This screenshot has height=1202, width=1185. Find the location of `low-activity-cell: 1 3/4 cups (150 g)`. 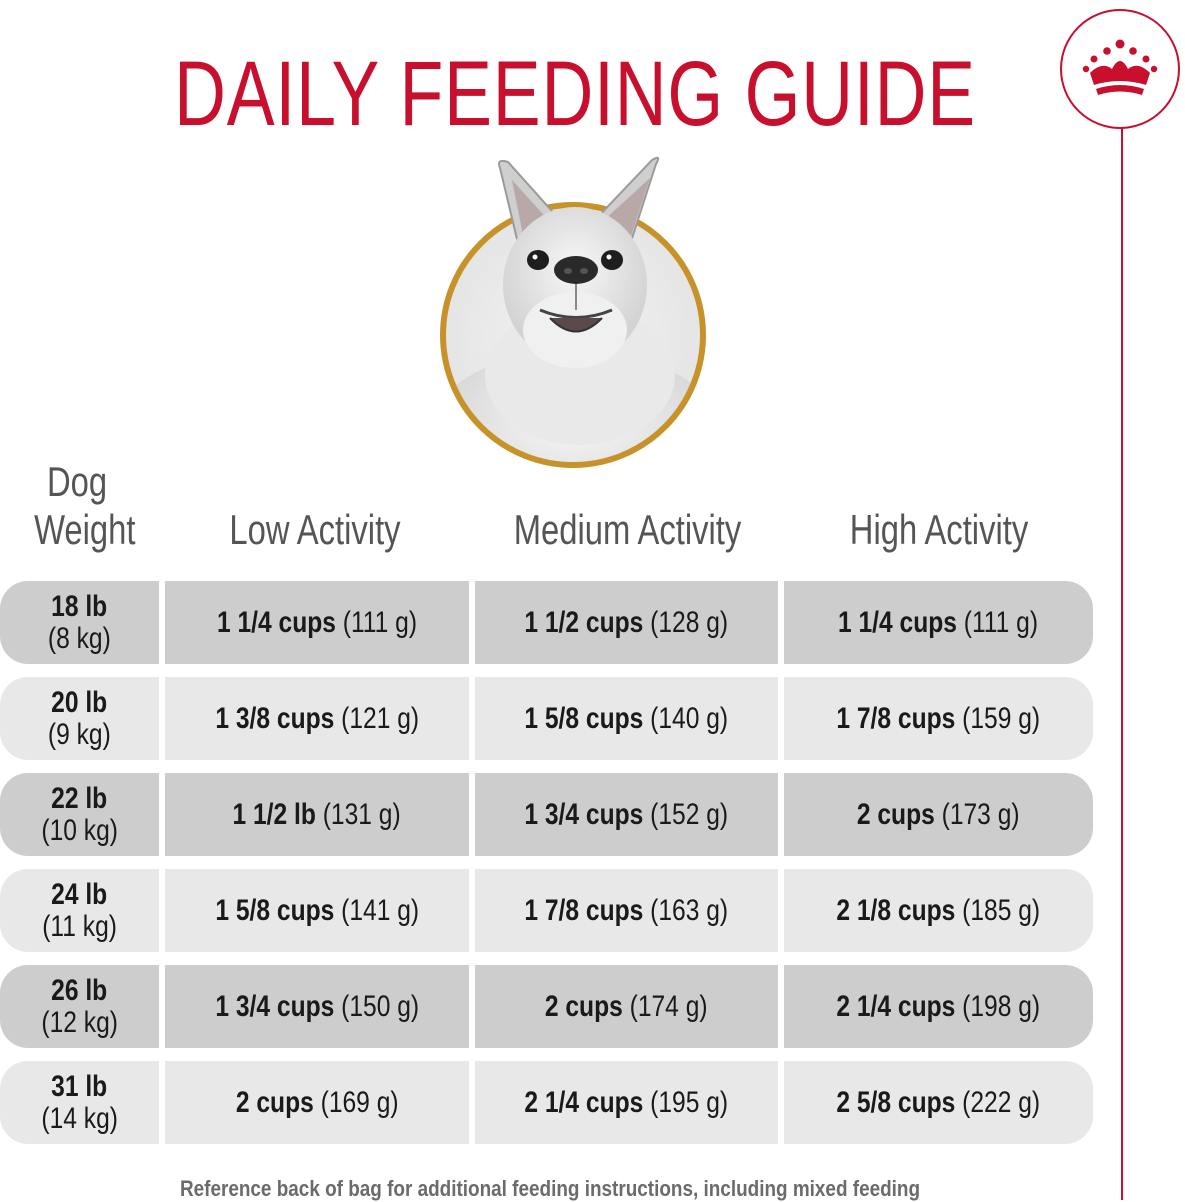

low-activity-cell: 1 3/4 cups (150 g) is located at coordinates (317, 1006).